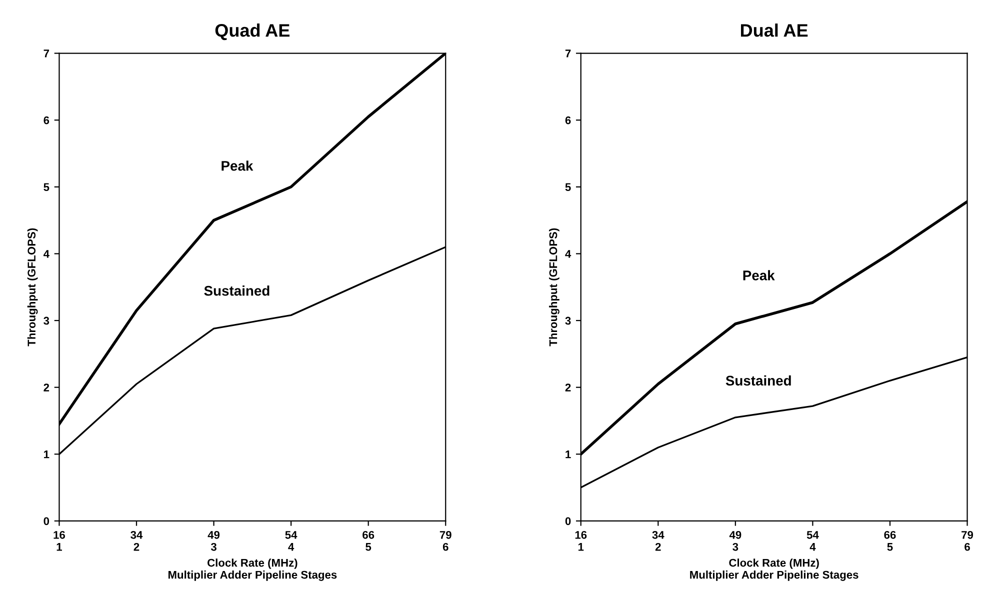  Describe the element at coordinates (252, 32) in the screenshot. I see `chart-title: Quad AE` at that location.